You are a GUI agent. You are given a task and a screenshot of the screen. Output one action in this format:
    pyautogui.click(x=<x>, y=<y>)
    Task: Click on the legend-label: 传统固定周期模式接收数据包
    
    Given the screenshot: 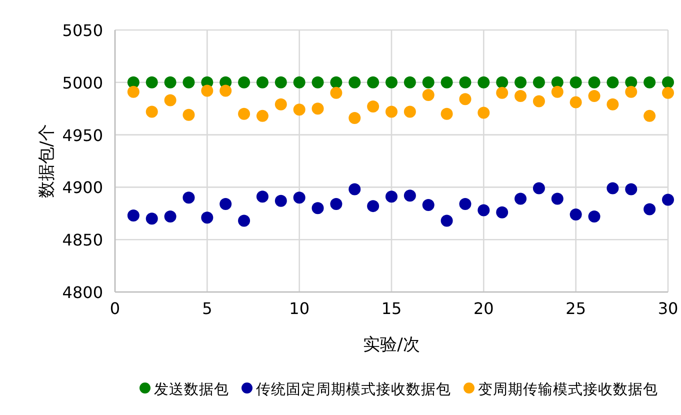 What is the action you would take?
    pyautogui.click(x=353, y=389)
    